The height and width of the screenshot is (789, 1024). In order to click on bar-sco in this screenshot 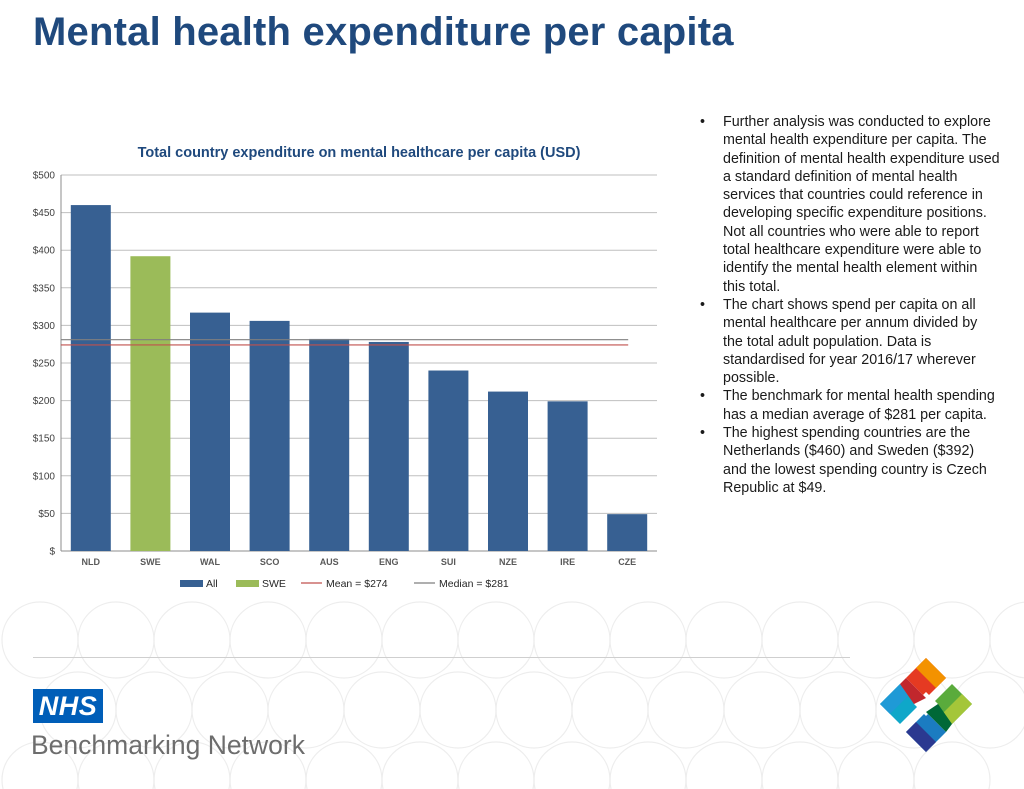, I will do `click(269, 435)`.